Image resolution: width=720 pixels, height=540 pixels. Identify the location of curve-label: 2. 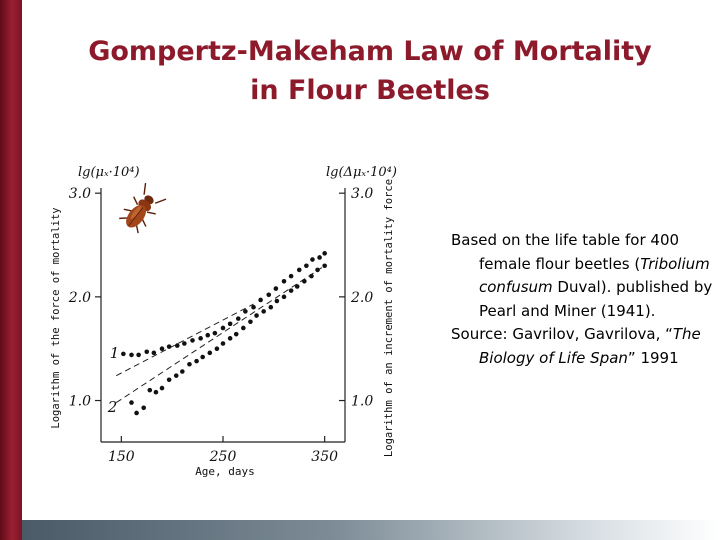
(112, 407).